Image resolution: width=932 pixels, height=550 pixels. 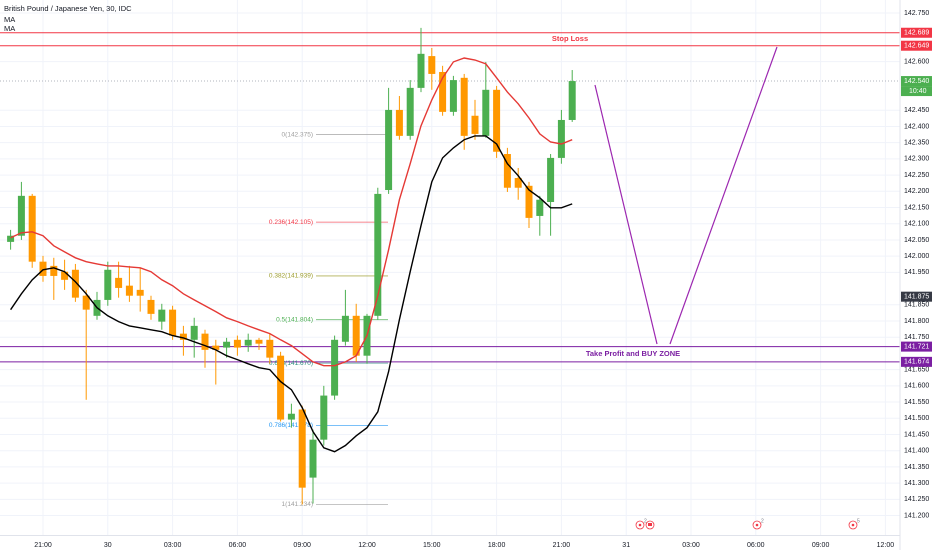 I want to click on y-tick-label: 142.000, so click(x=916, y=256).